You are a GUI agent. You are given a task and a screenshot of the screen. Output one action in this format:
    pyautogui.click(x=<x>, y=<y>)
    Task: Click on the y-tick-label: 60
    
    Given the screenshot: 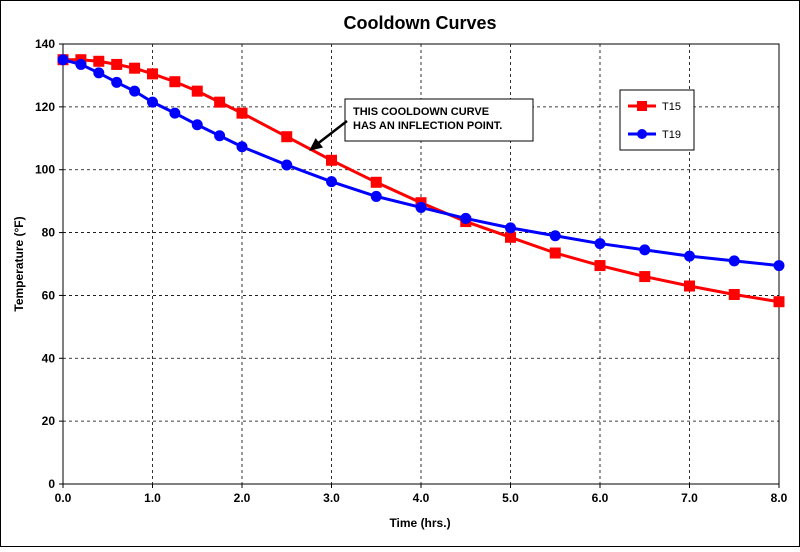 What is the action you would take?
    pyautogui.click(x=49, y=295)
    